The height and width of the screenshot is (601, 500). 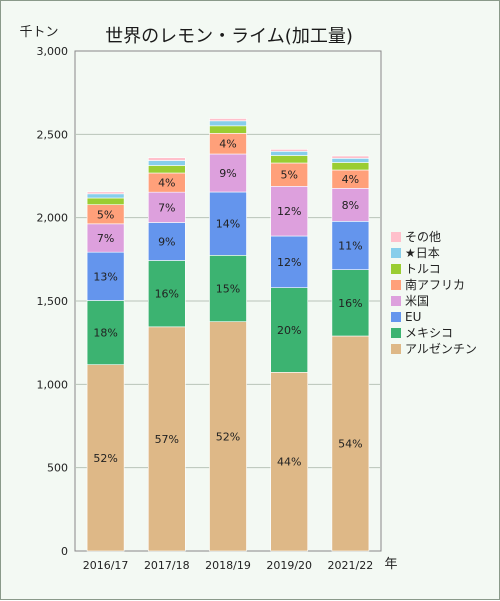 I want to click on legend-label: ★日本, so click(x=422, y=253).